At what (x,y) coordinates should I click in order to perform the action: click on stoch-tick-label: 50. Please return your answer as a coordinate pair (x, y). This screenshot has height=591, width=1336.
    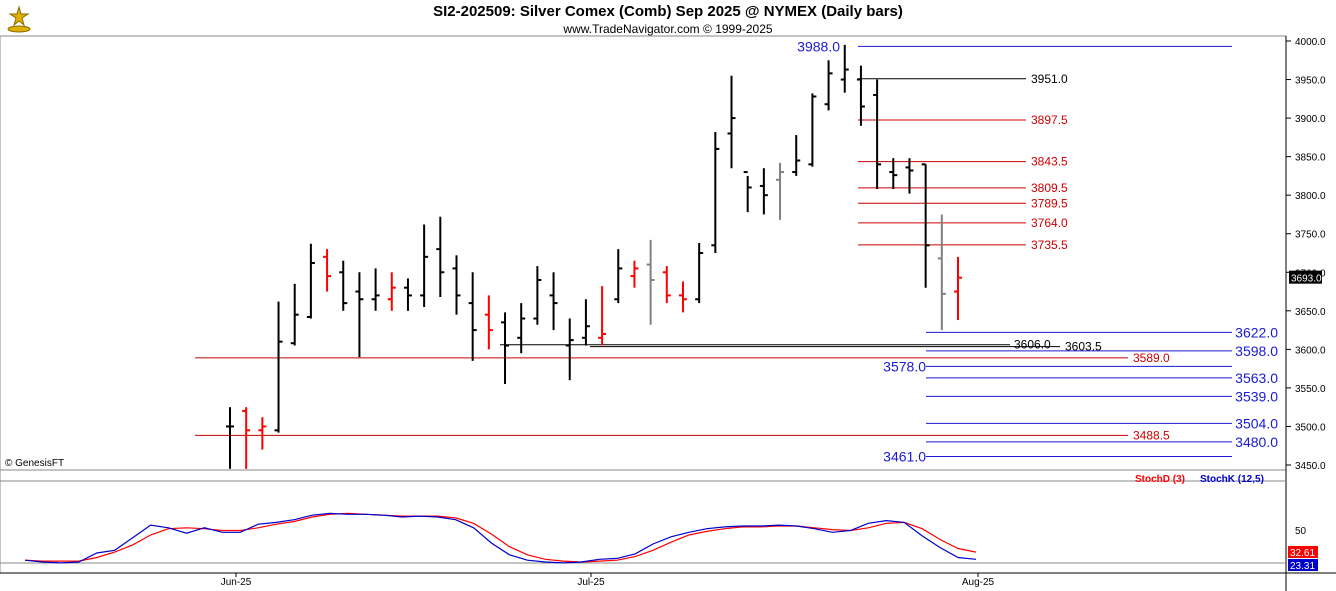
    Looking at the image, I should click on (1301, 531).